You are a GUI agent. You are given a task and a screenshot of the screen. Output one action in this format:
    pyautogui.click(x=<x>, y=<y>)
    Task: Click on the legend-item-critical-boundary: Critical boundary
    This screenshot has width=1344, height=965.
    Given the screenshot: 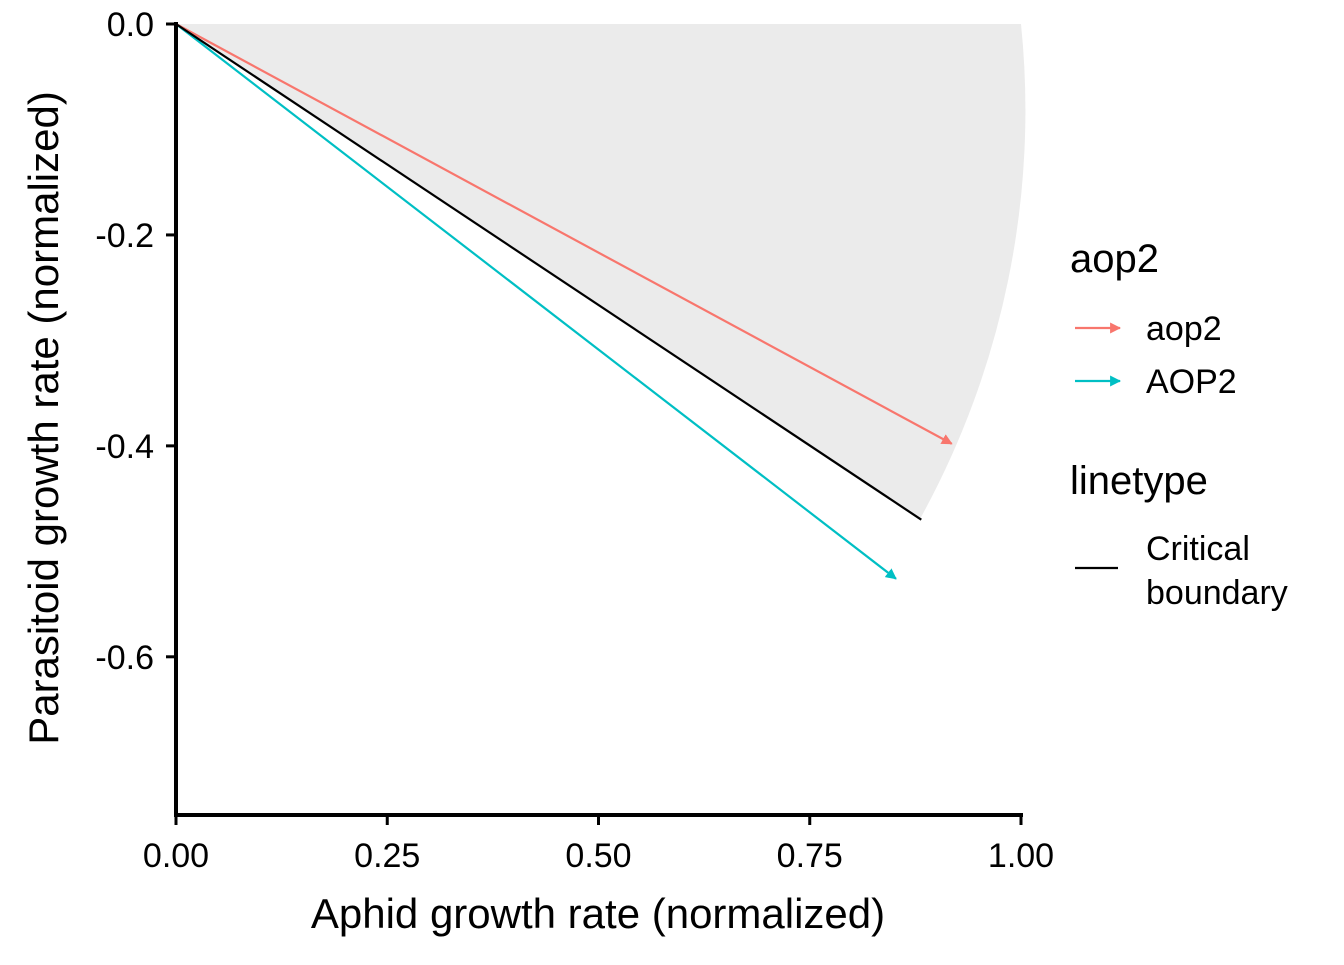 What is the action you would take?
    pyautogui.click(x=1181, y=571)
    